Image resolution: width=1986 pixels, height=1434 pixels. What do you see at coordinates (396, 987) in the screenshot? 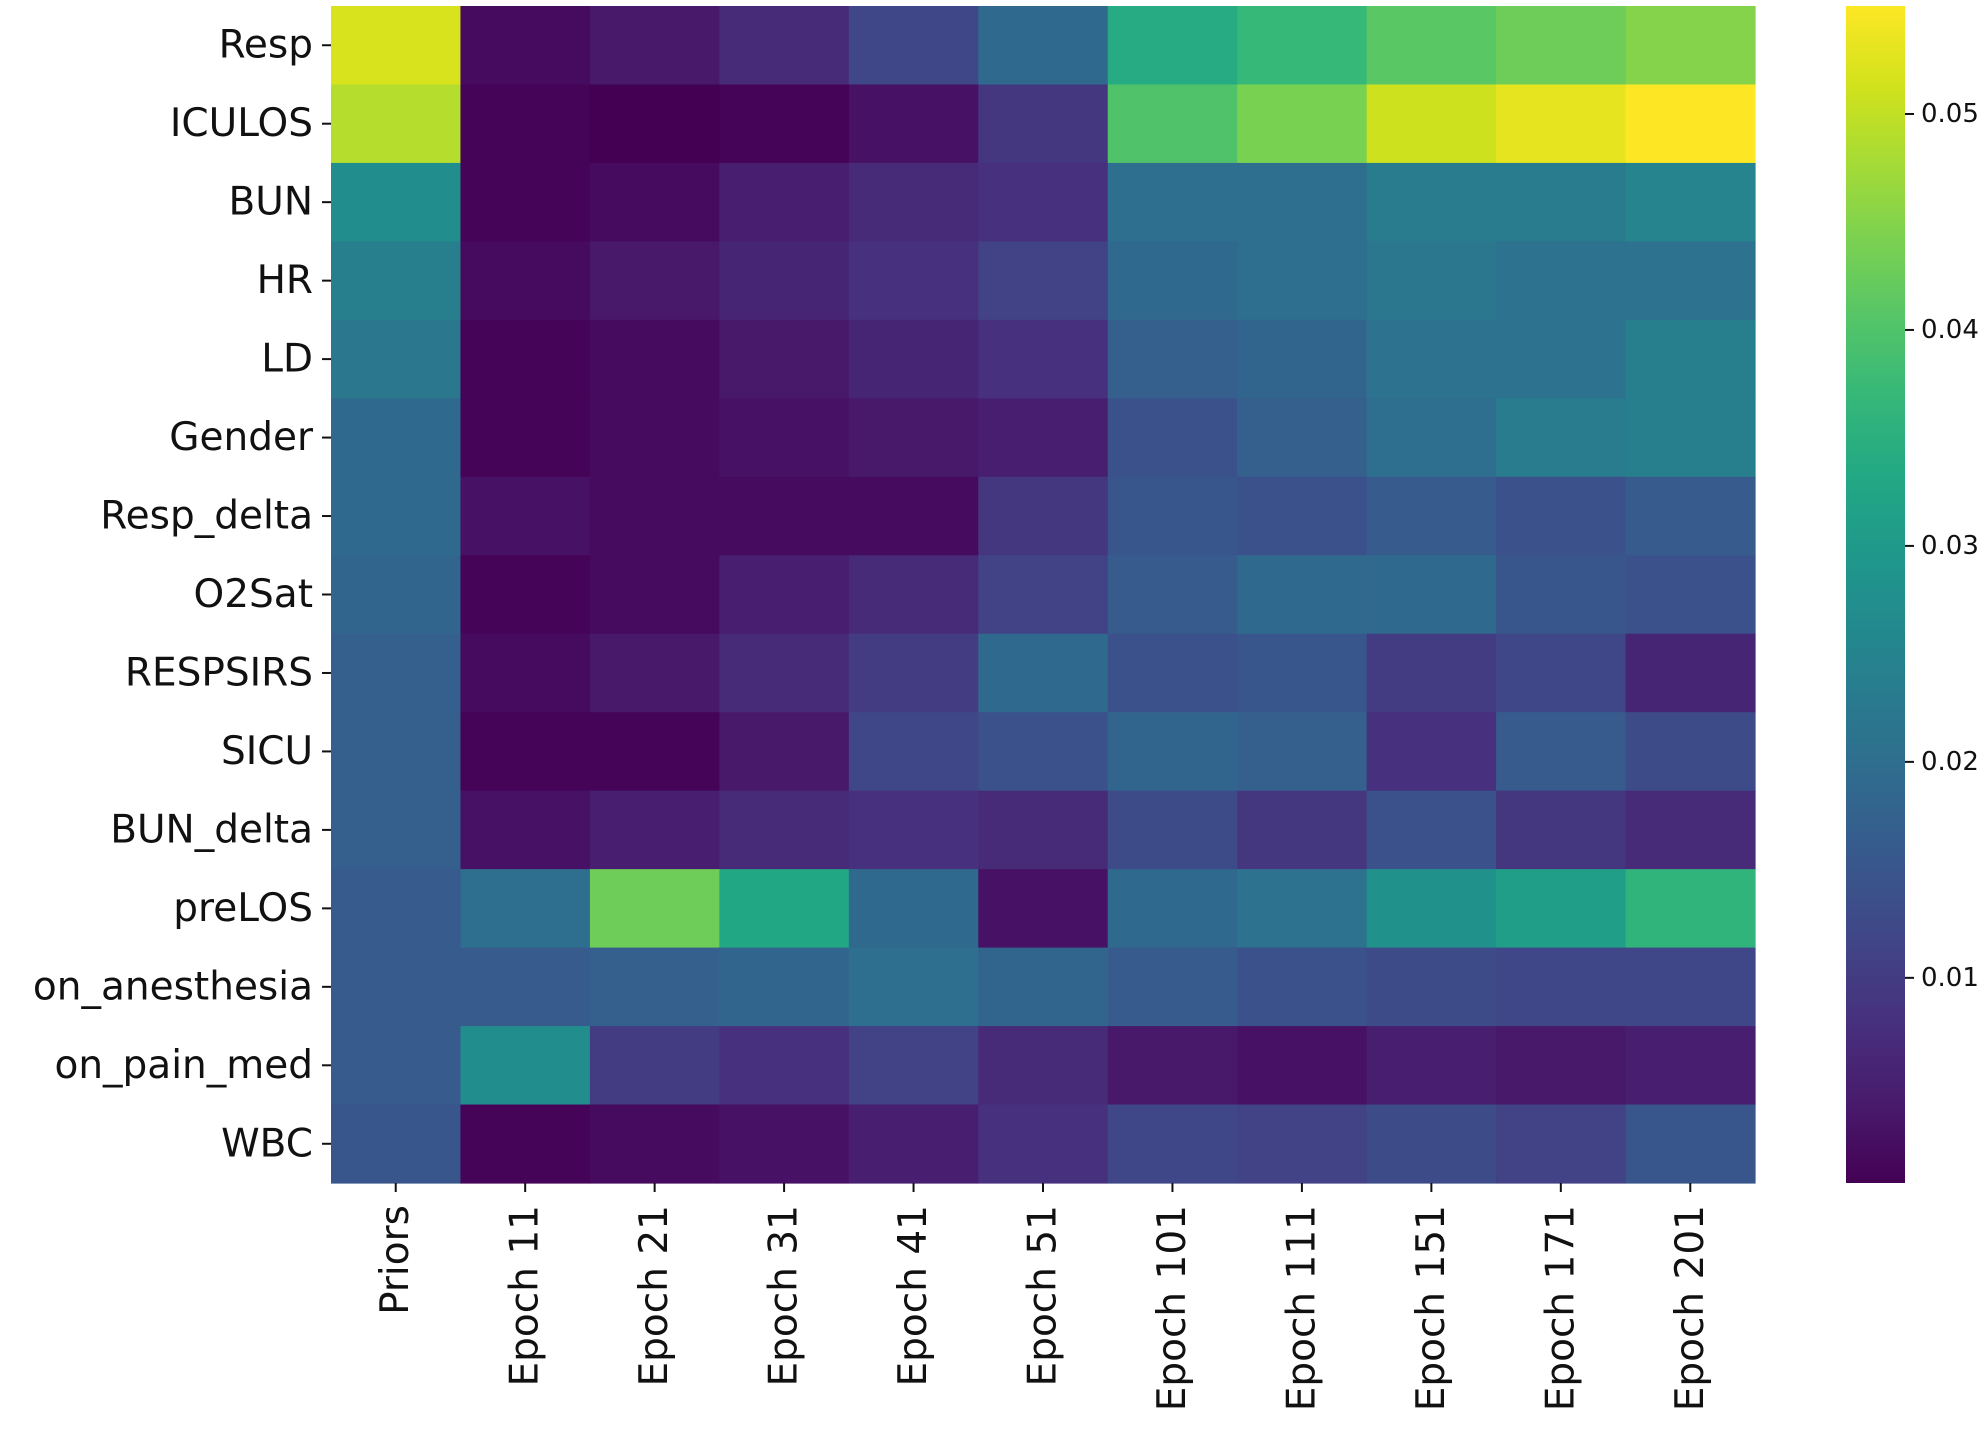
I see `heatmap-cell-on_anesthesia-priors` at bounding box center [396, 987].